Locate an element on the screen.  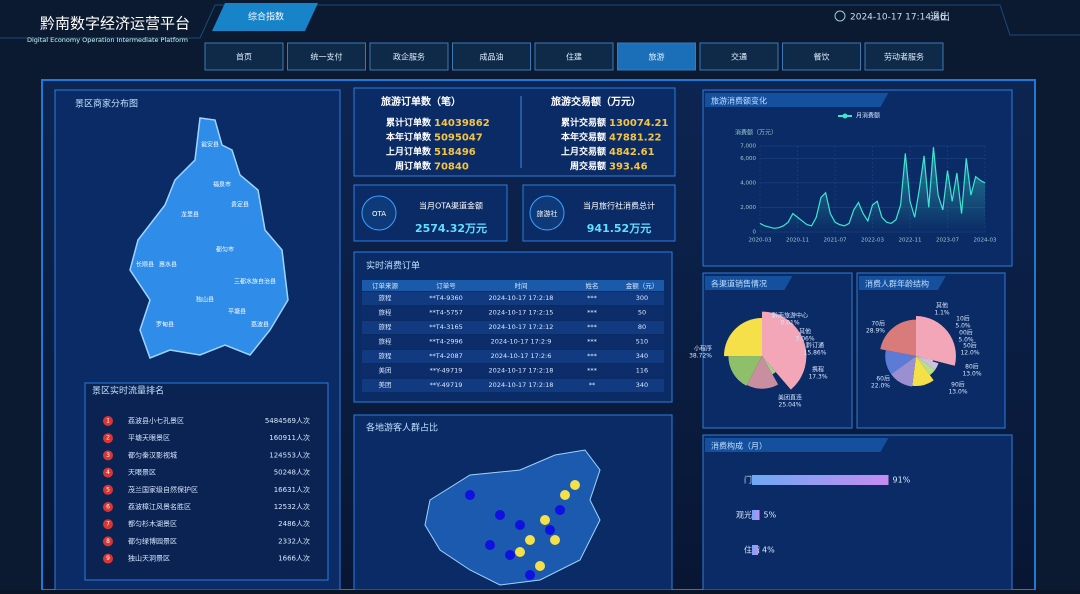
county-label: 独山县 is located at coordinates (205, 300).